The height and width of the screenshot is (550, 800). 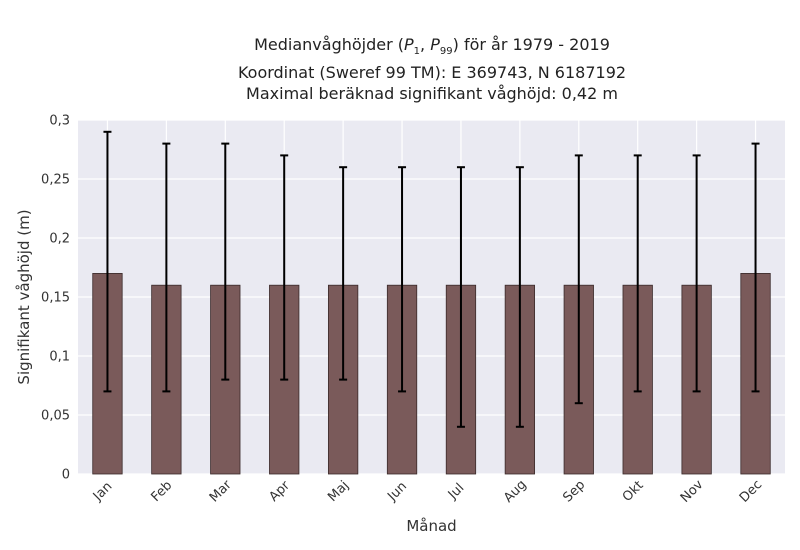 I want to click on y-axis-ticks: 0 0,05 0,1 0,15 0,2 0,25 0,3, so click(x=55, y=298).